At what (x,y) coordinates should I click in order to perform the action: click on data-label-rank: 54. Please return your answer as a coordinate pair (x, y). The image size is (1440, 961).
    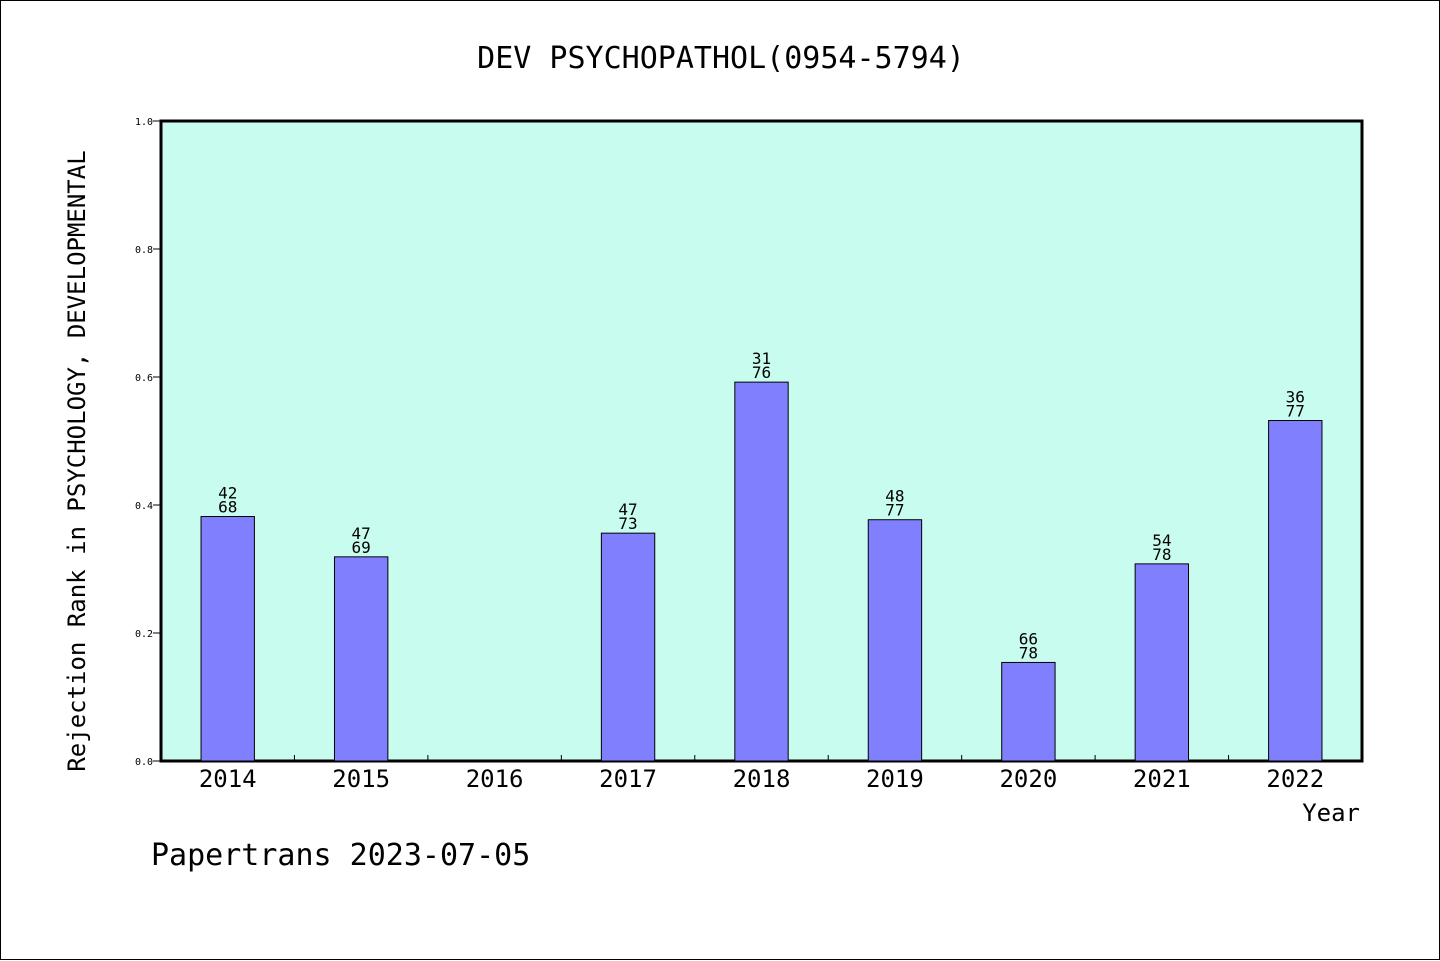
    Looking at the image, I should click on (1161, 540).